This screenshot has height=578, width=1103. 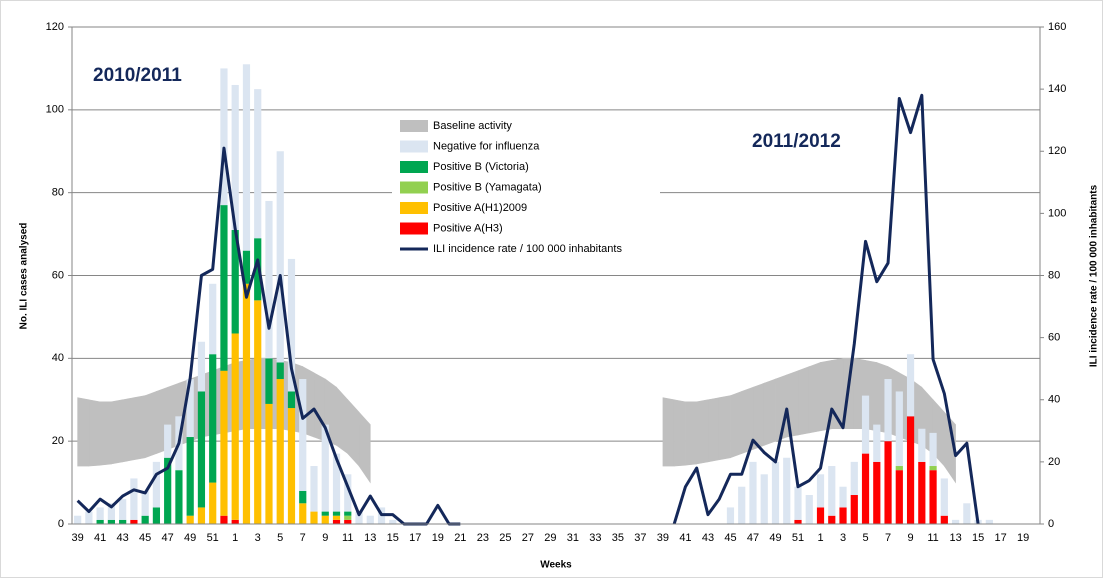 What do you see at coordinates (370, 538) in the screenshot?
I see `x-tick-label: 13` at bounding box center [370, 538].